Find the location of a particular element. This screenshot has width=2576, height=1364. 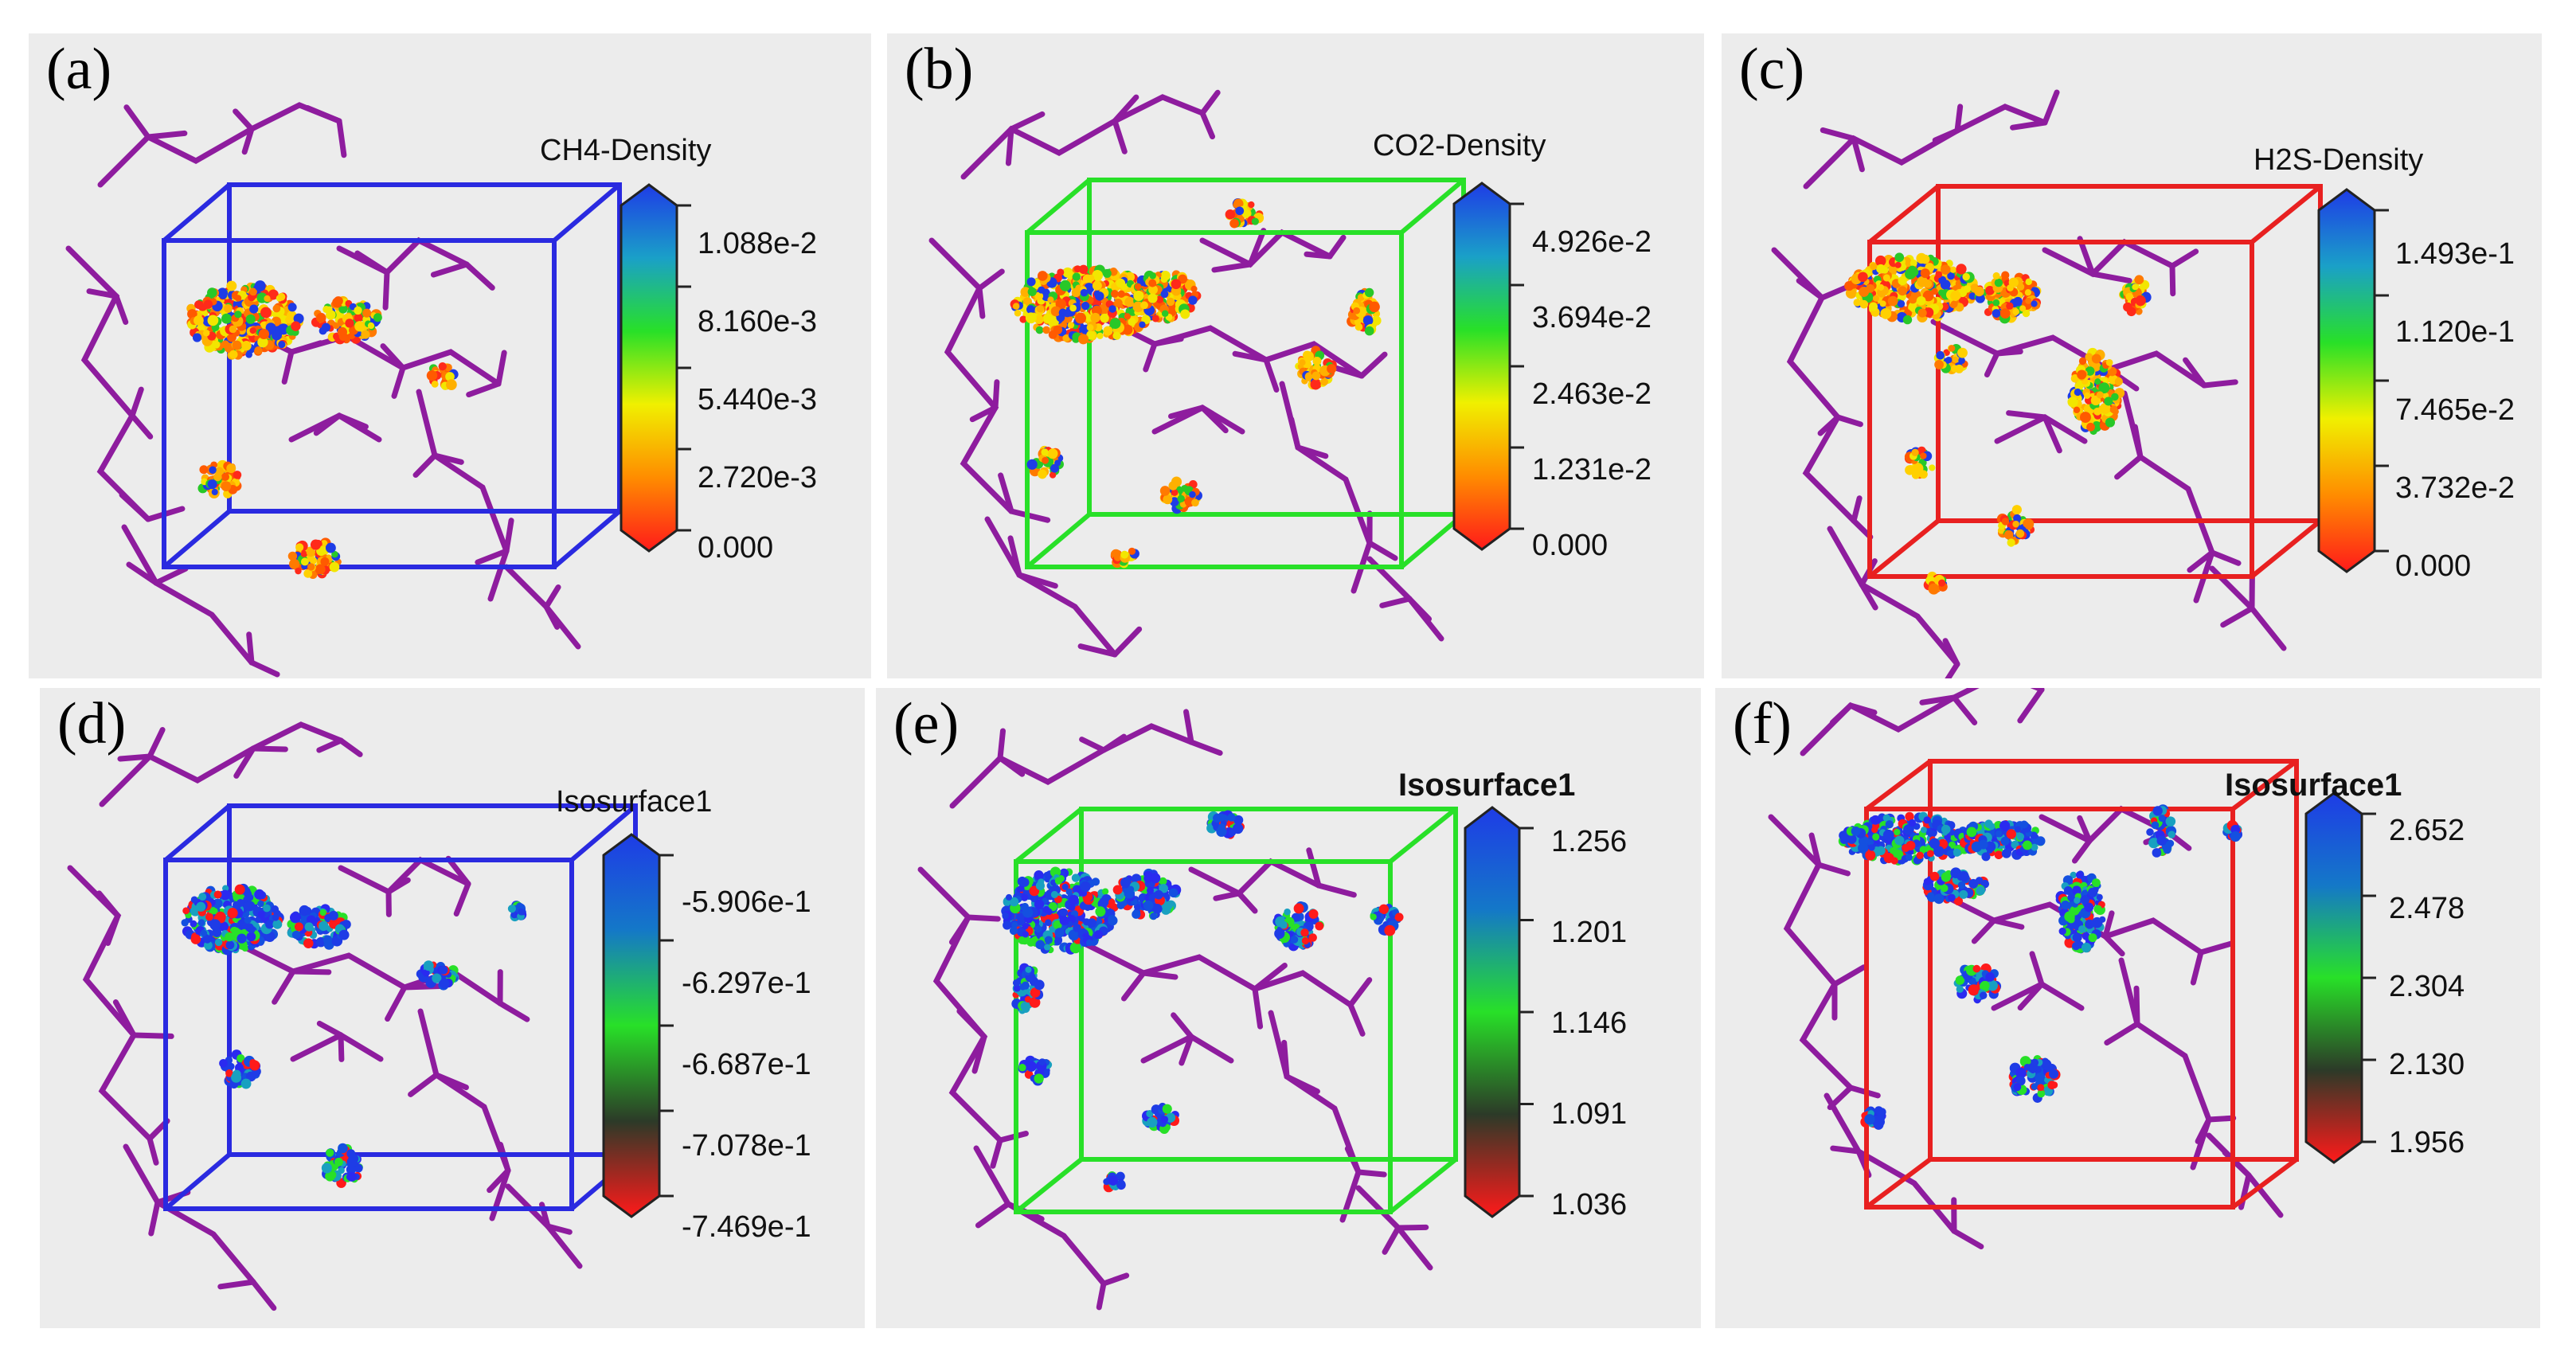

colorbar-tick-label: 1.120e-1 is located at coordinates (2455, 332).